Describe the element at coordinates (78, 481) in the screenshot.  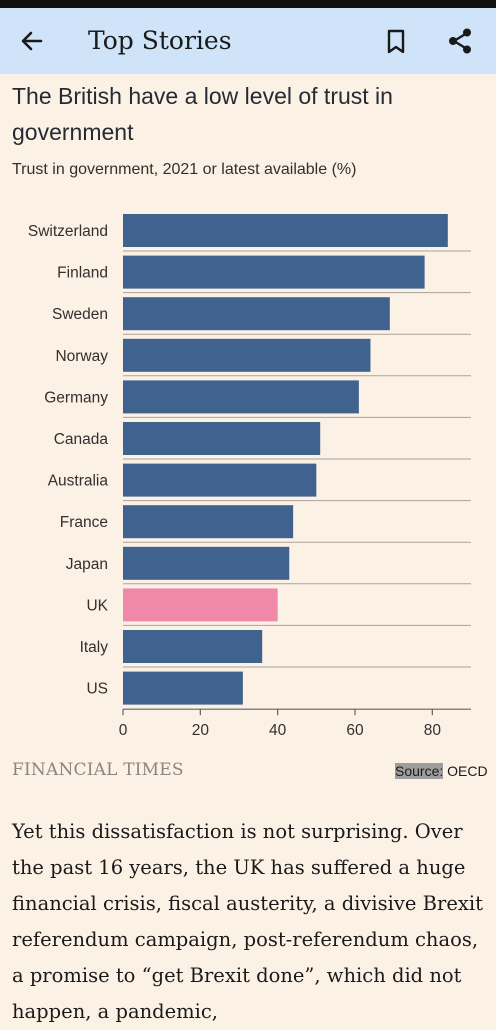
I see `category-label: Australia` at that location.